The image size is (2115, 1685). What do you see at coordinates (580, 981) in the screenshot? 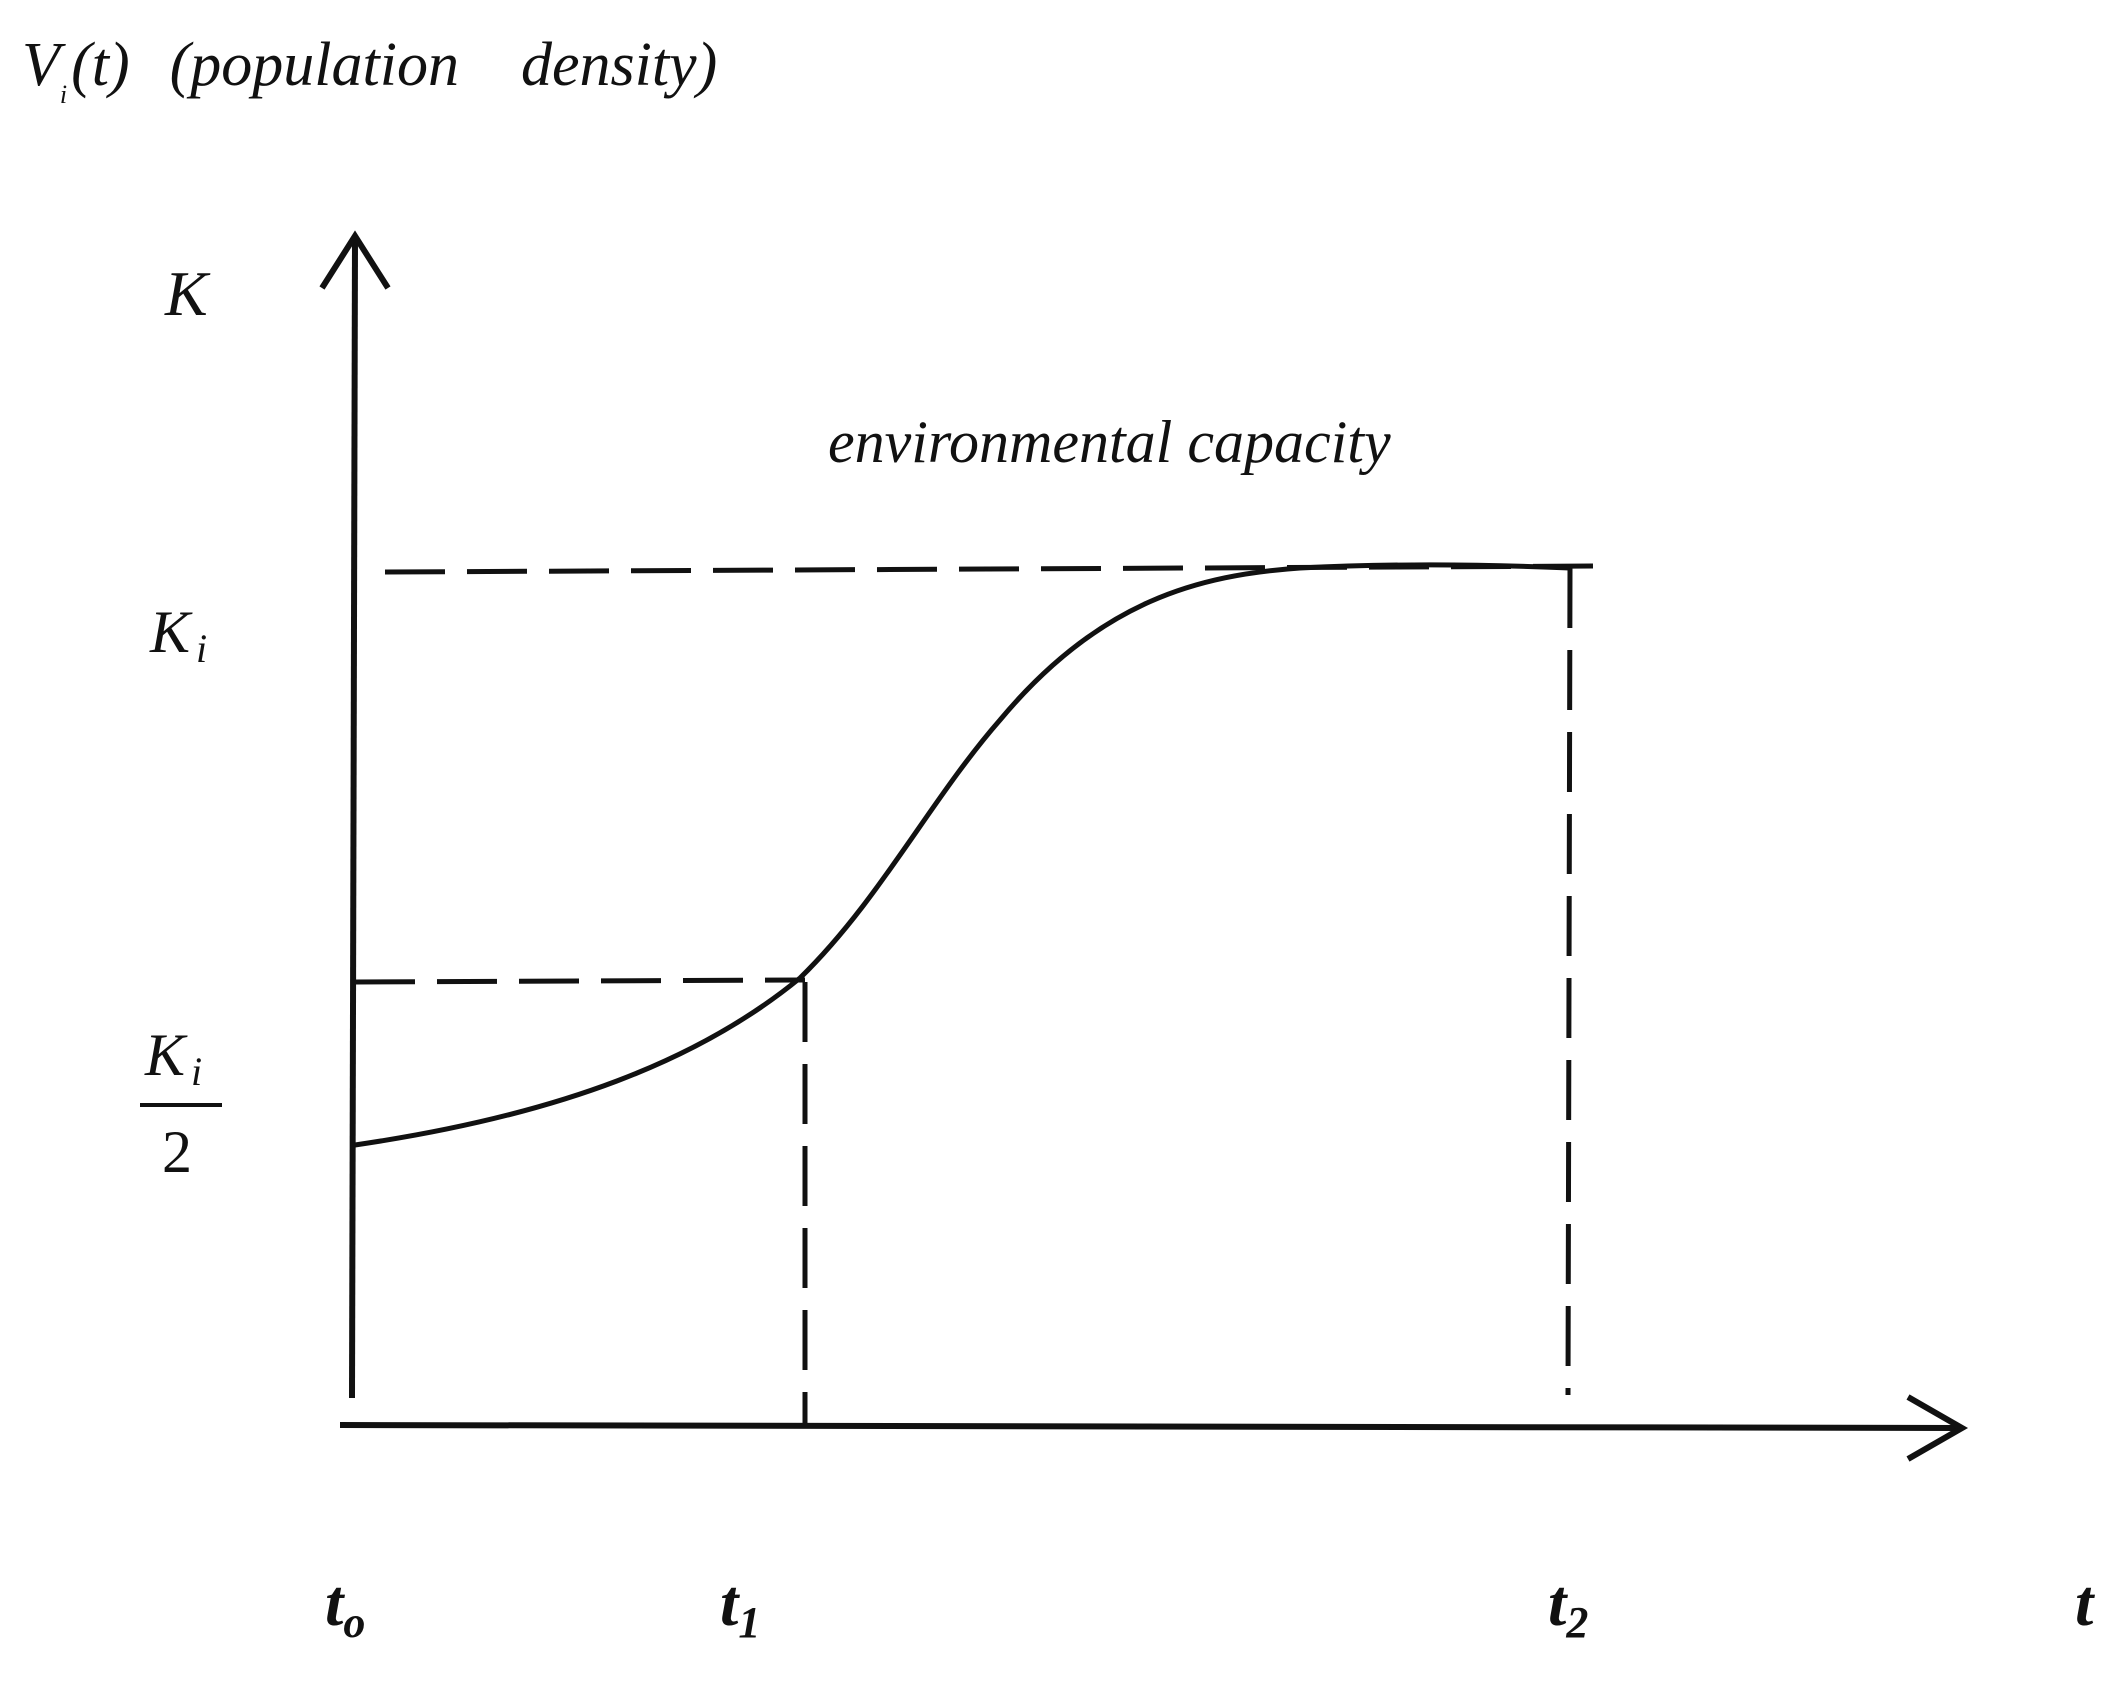
I see `half-capacity-dashed-line` at bounding box center [580, 981].